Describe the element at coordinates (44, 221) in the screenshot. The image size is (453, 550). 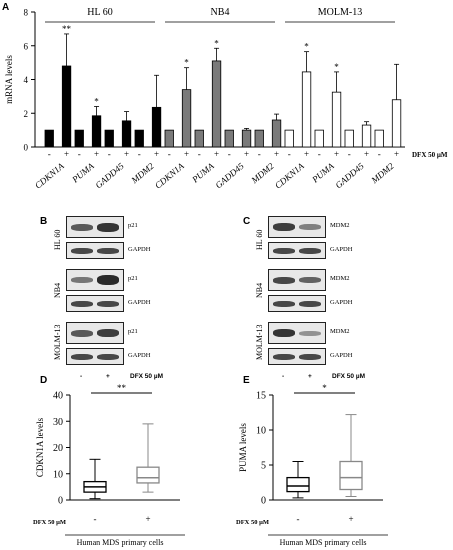
I see `panel-label-b: B` at that location.